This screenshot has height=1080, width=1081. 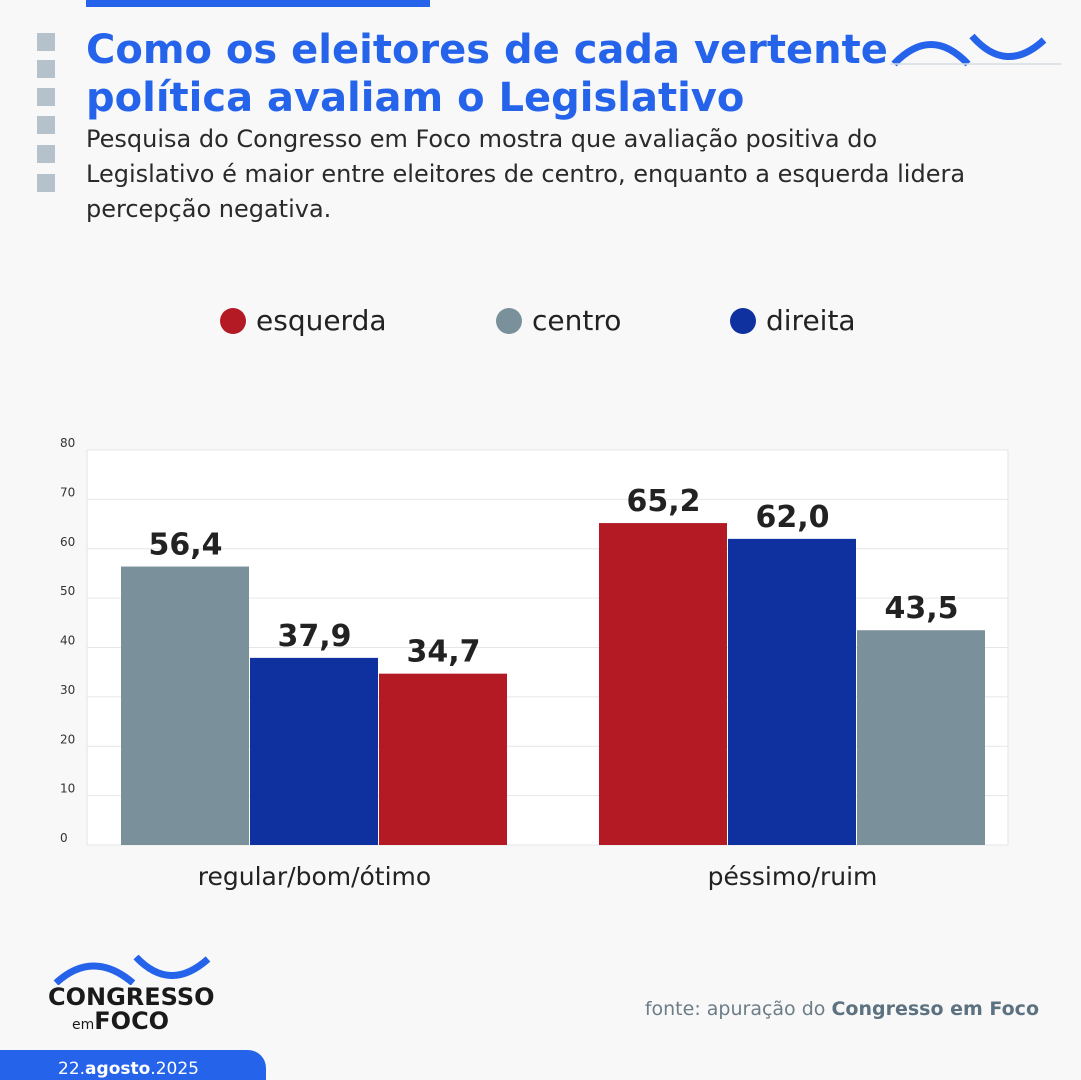 I want to click on legend-item-direita: direita, so click(x=793, y=320).